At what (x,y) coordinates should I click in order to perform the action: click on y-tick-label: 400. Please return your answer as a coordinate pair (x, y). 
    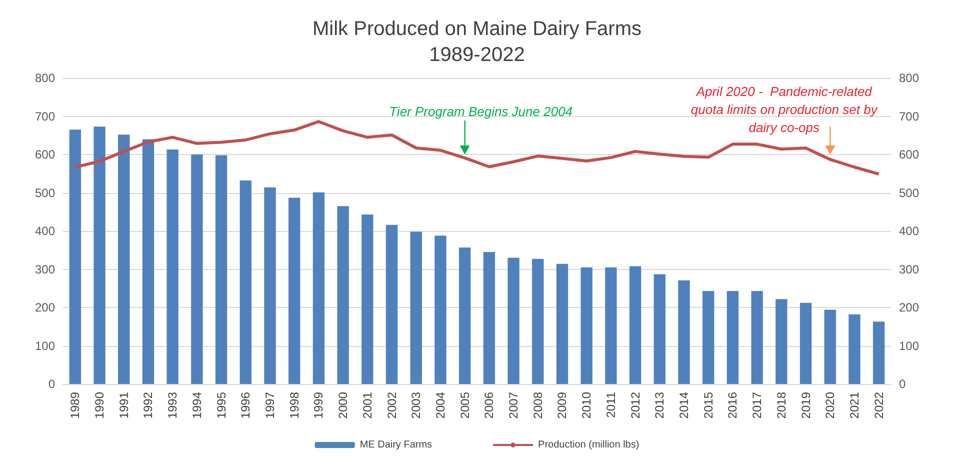
    Looking at the image, I should click on (45, 231).